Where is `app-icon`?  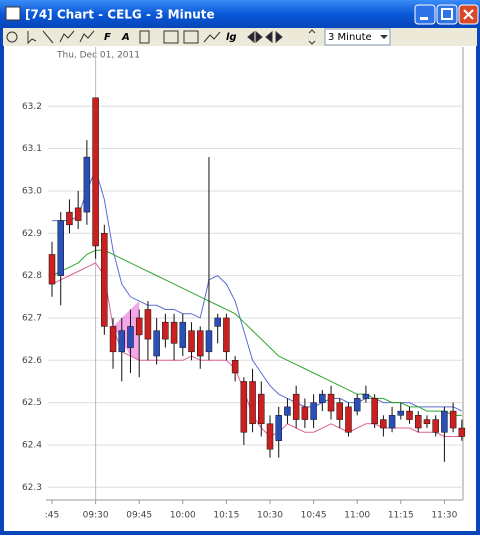
app-icon is located at coordinates (13, 13).